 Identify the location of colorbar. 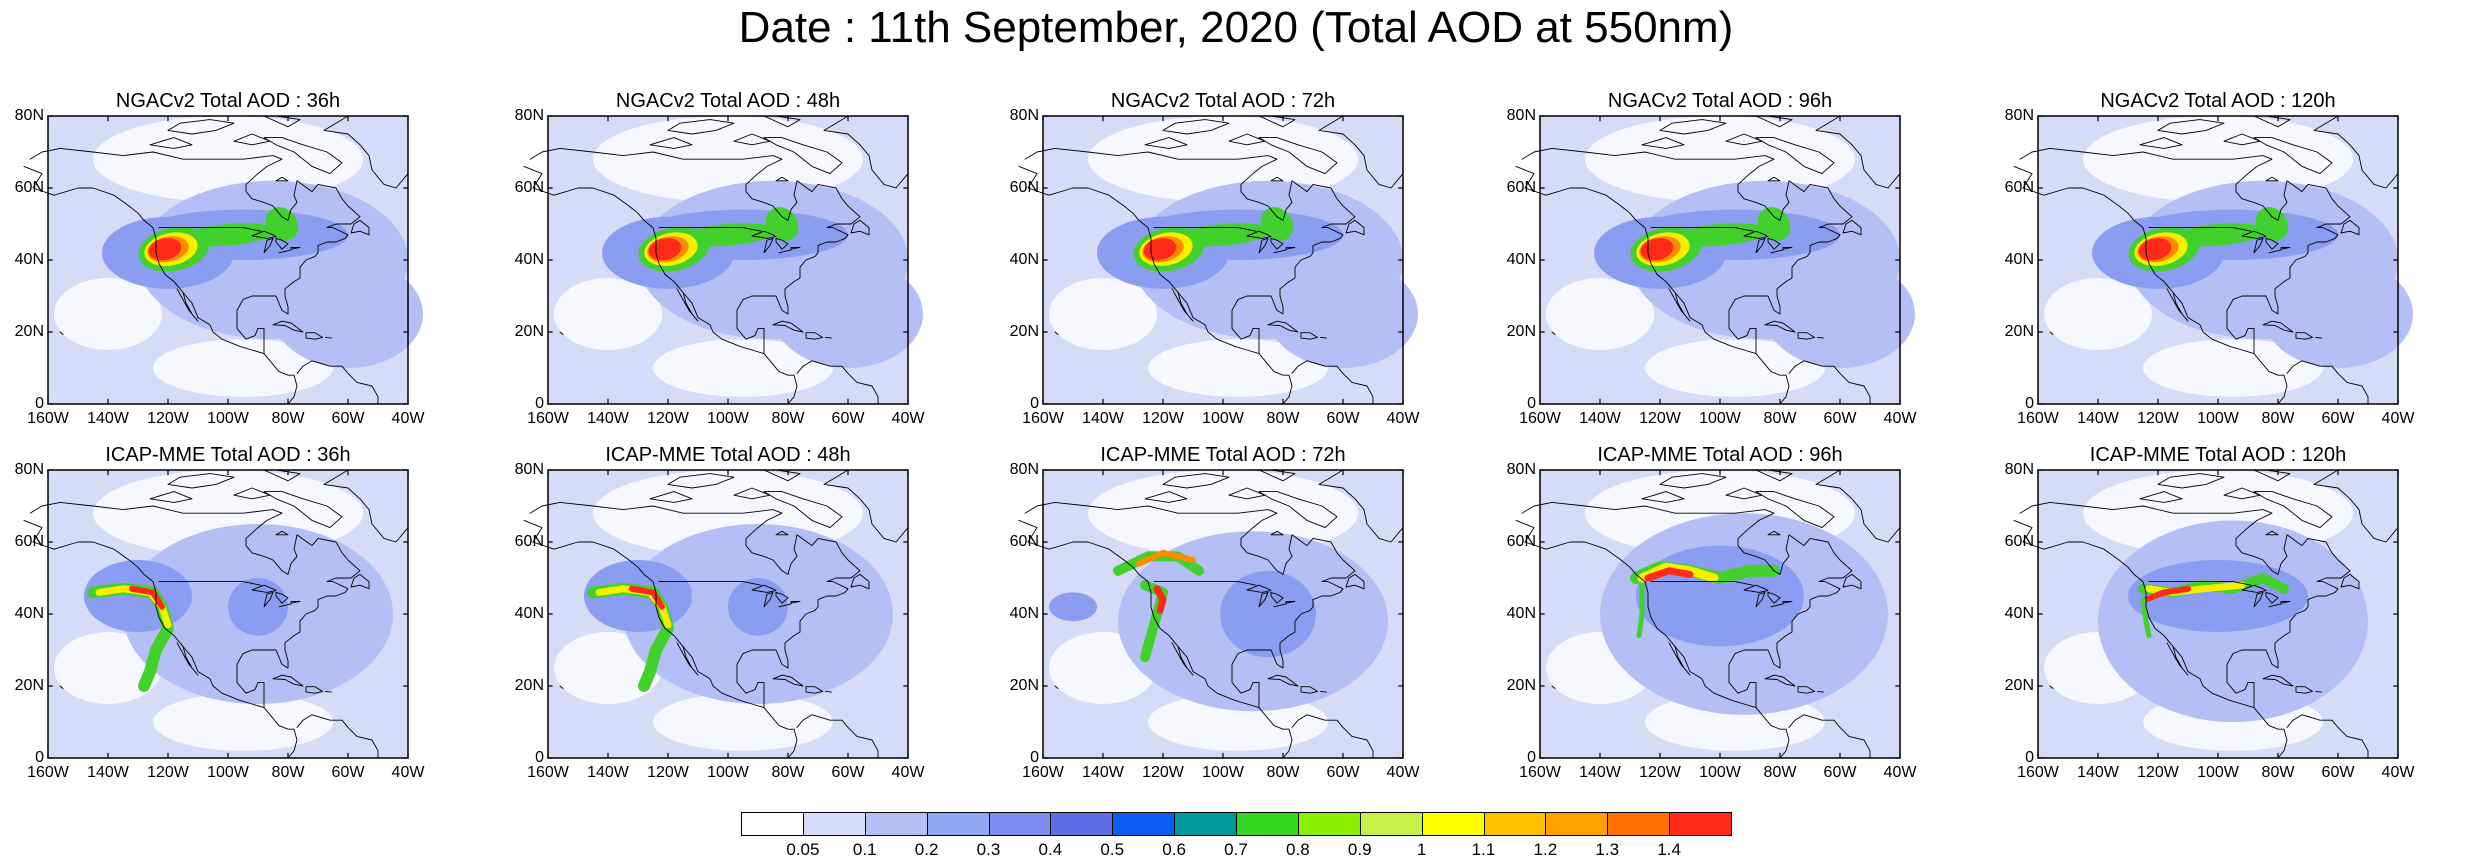
(1236, 825).